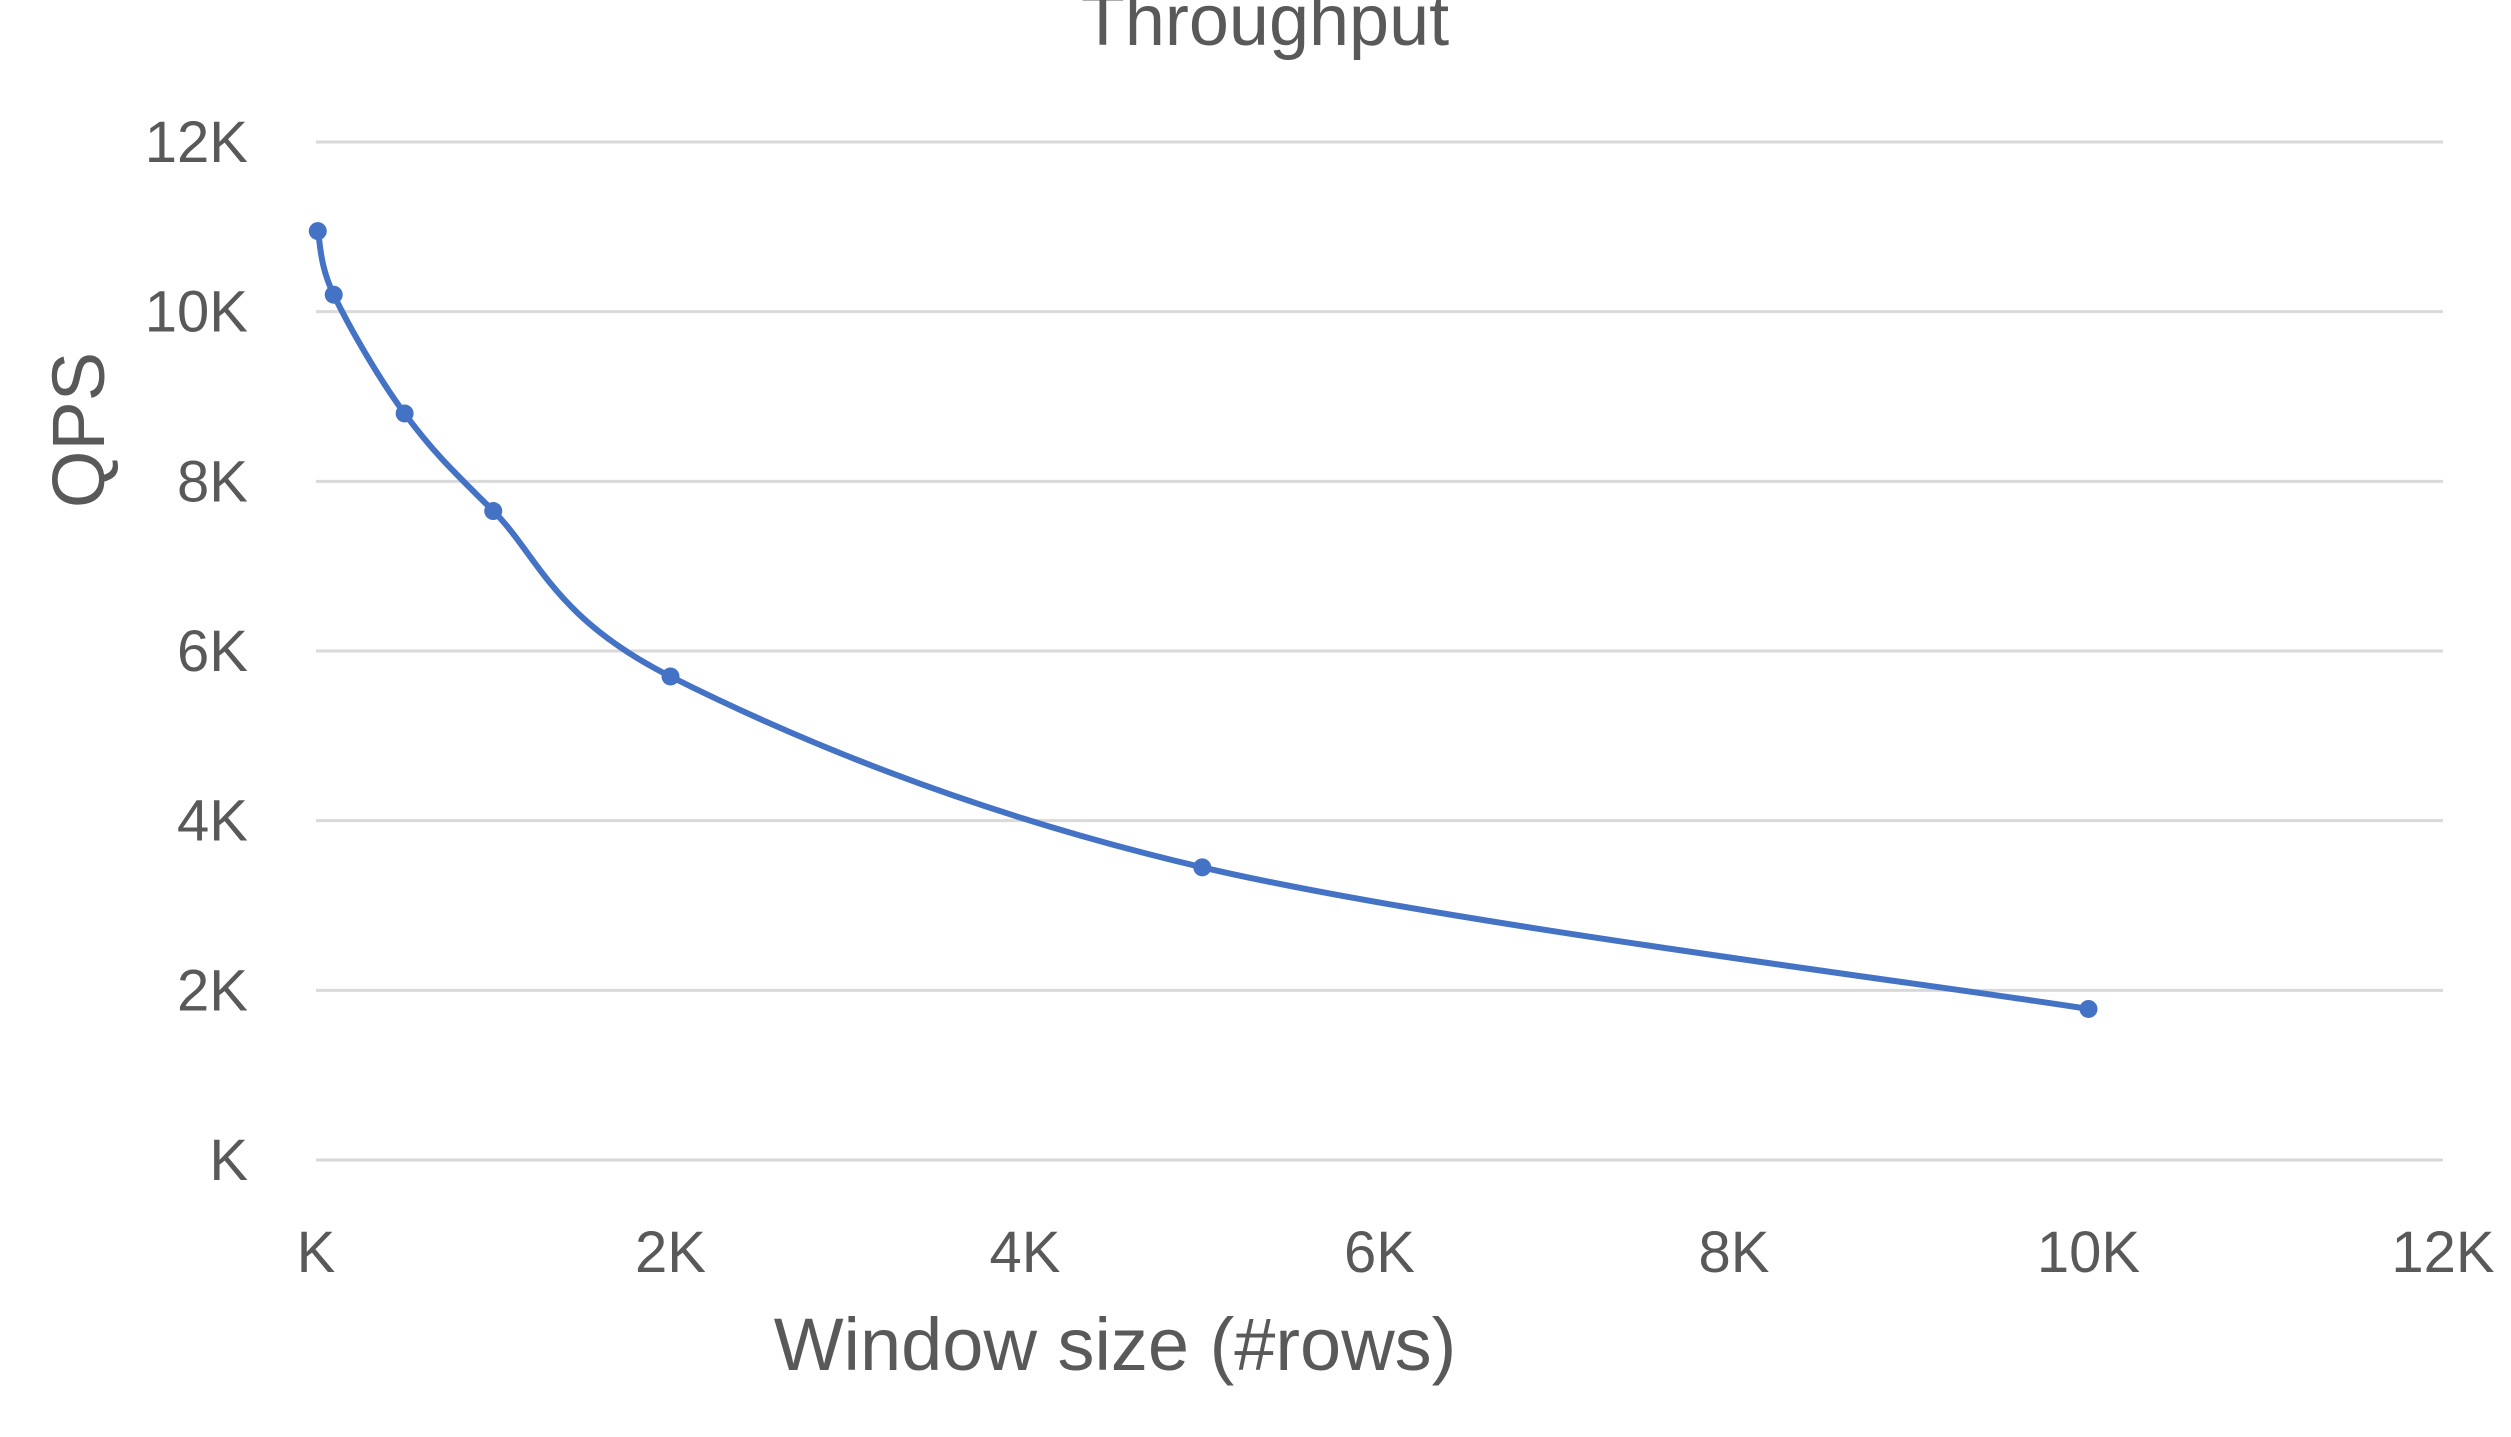 The width and height of the screenshot is (2511, 1437). Describe the element at coordinates (197, 142) in the screenshot. I see `y-tick-label: 12K` at that location.